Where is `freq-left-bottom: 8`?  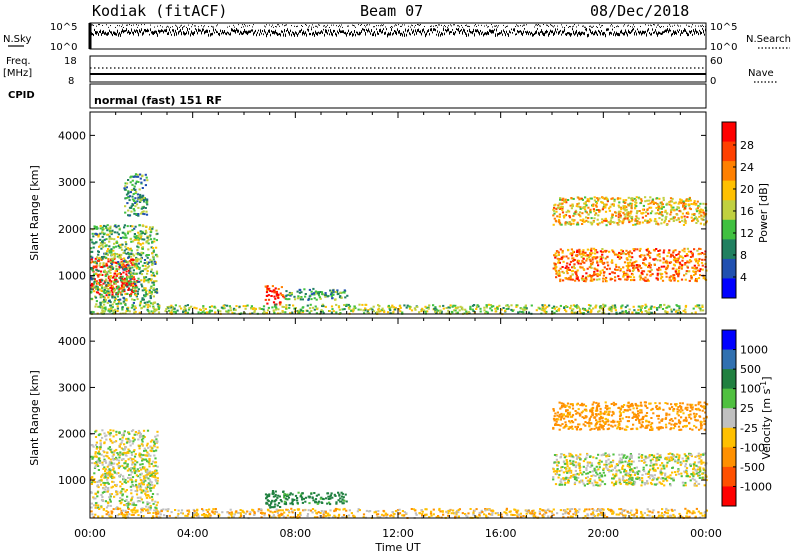
freq-left-bottom: 8 is located at coordinates (71, 81).